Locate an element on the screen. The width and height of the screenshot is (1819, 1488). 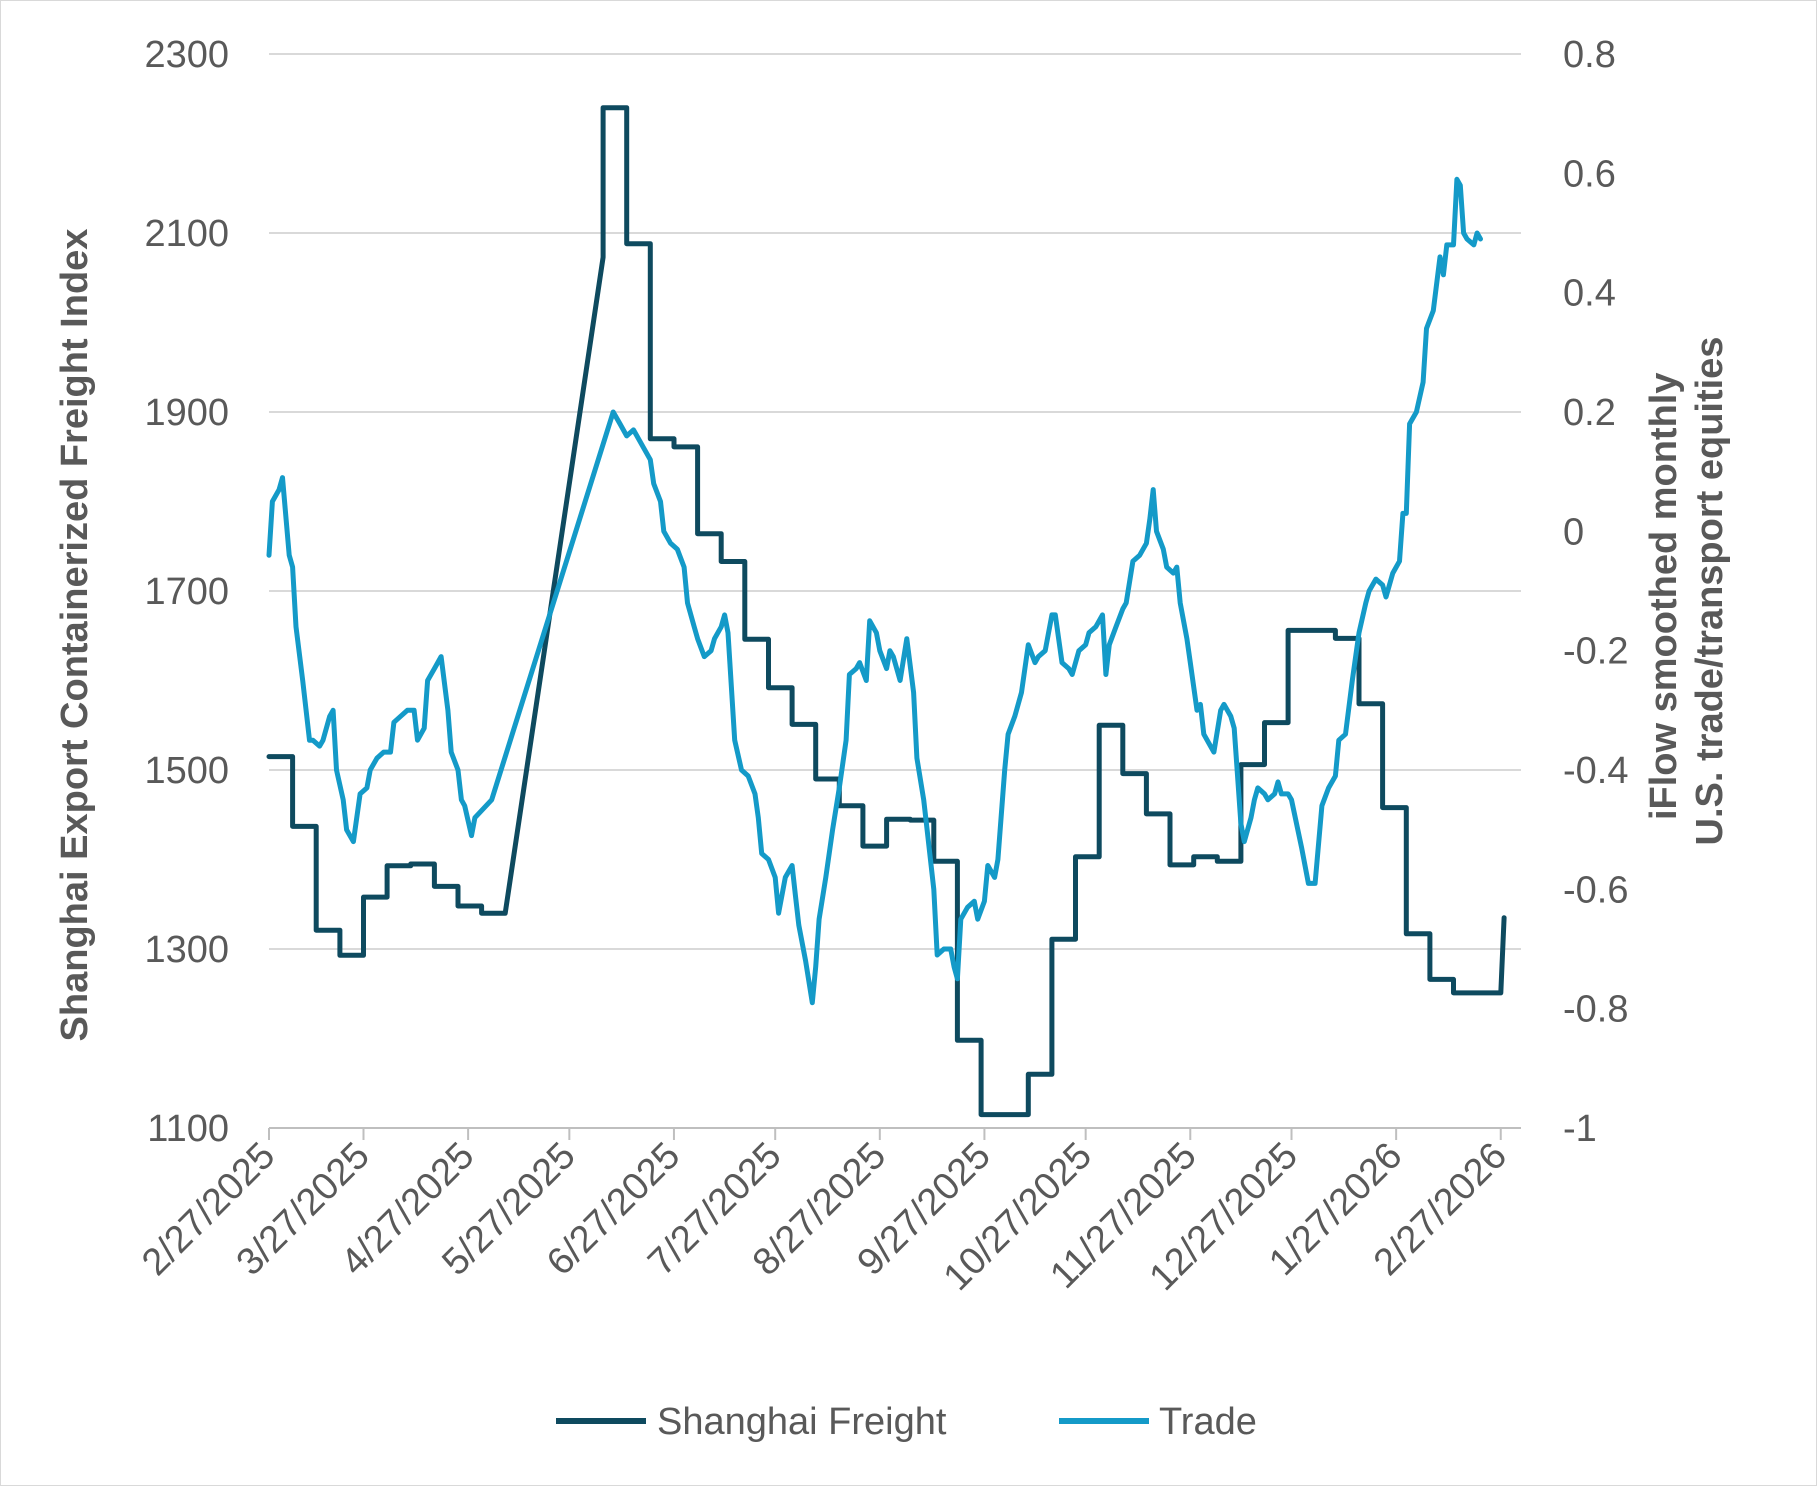
y-left-tick-label: 1500 is located at coordinates (186, 771).